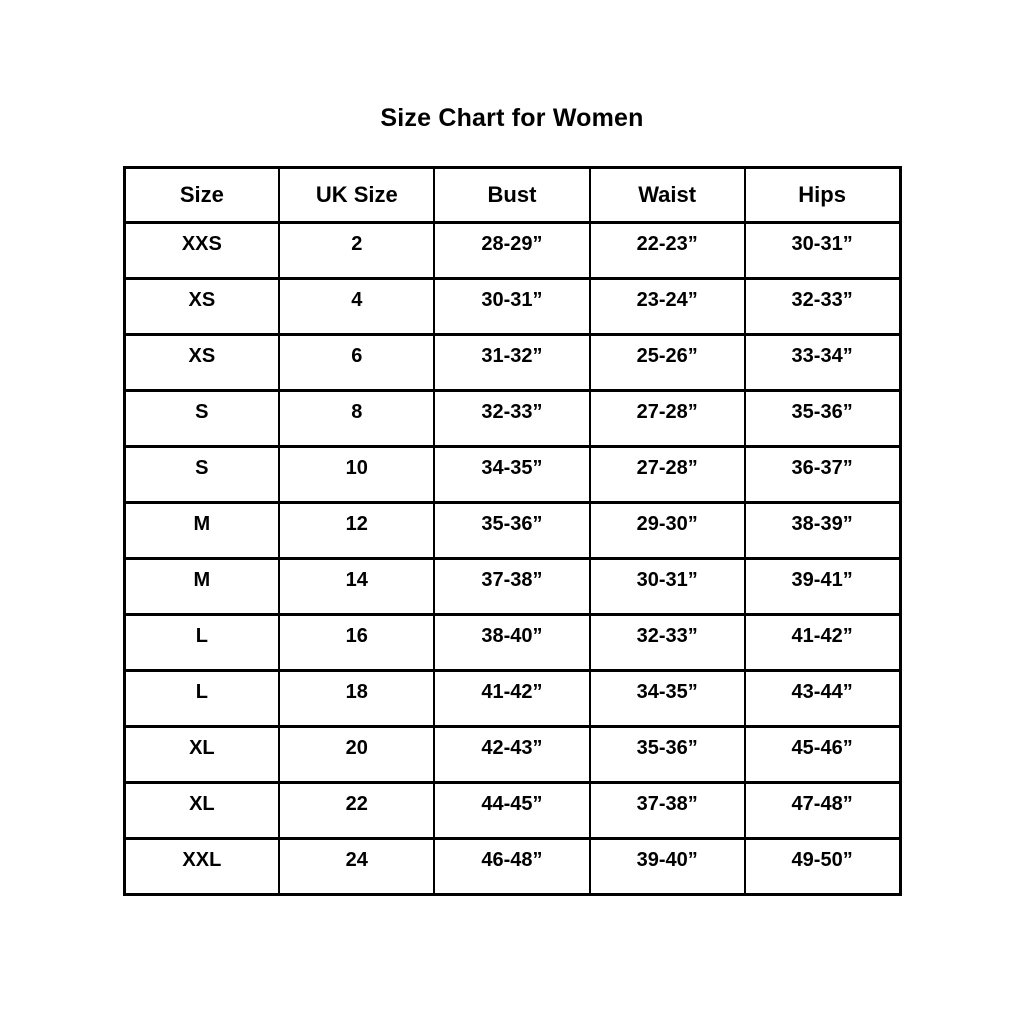  I want to click on table-cell-waist: 37-38”, so click(667, 810).